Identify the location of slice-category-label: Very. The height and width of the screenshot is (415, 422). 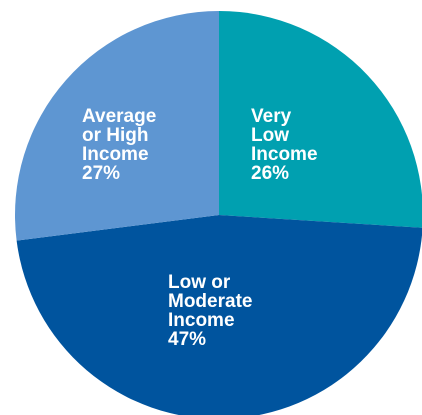
(271, 116).